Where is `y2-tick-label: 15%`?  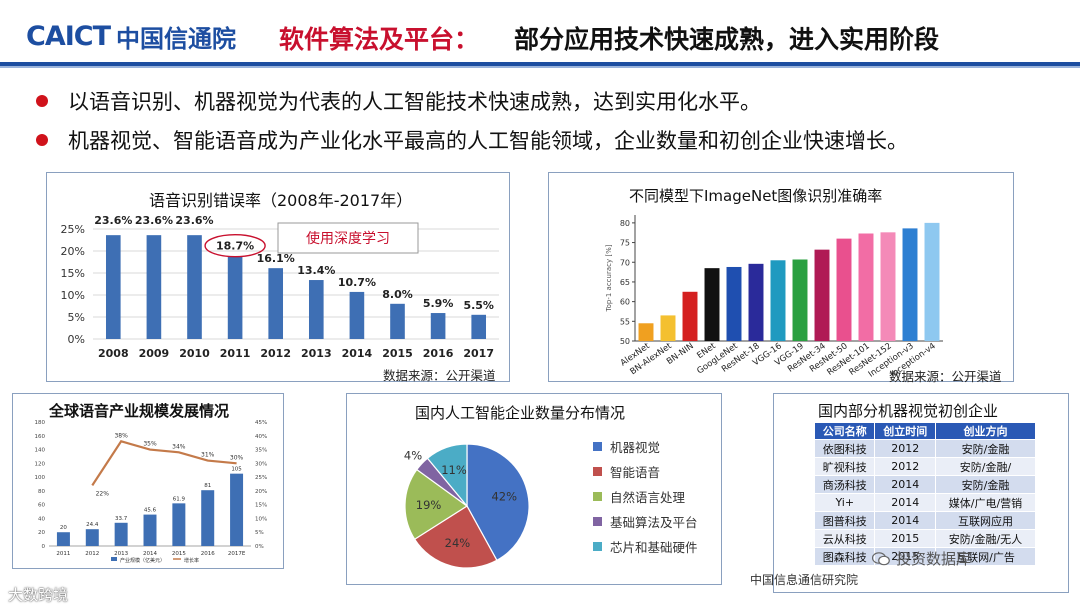 y2-tick-label: 15% is located at coordinates (261, 506).